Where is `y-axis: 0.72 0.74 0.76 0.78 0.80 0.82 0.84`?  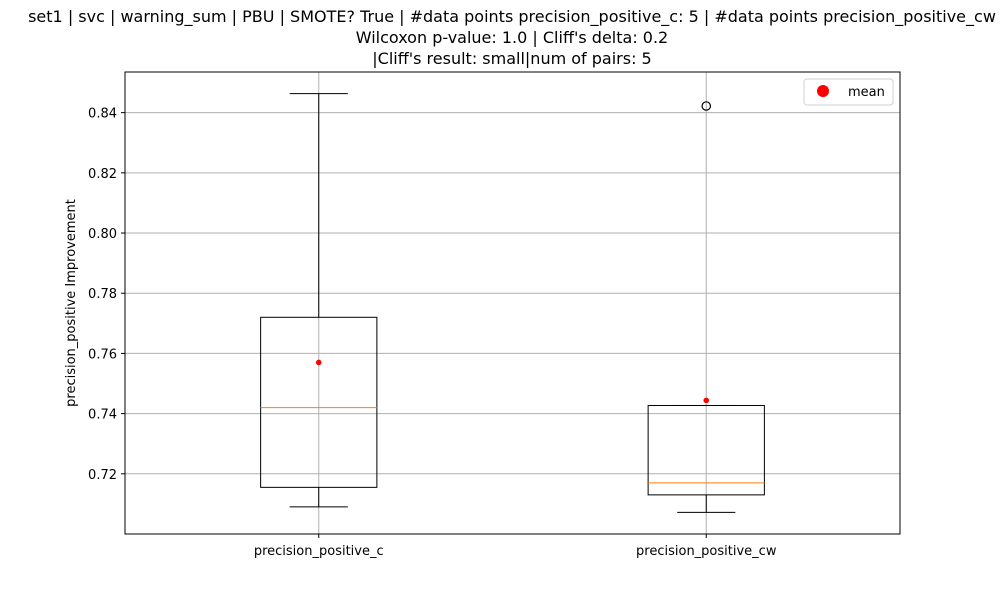 y-axis: 0.72 0.74 0.76 0.78 0.80 0.82 0.84 is located at coordinates (106, 295).